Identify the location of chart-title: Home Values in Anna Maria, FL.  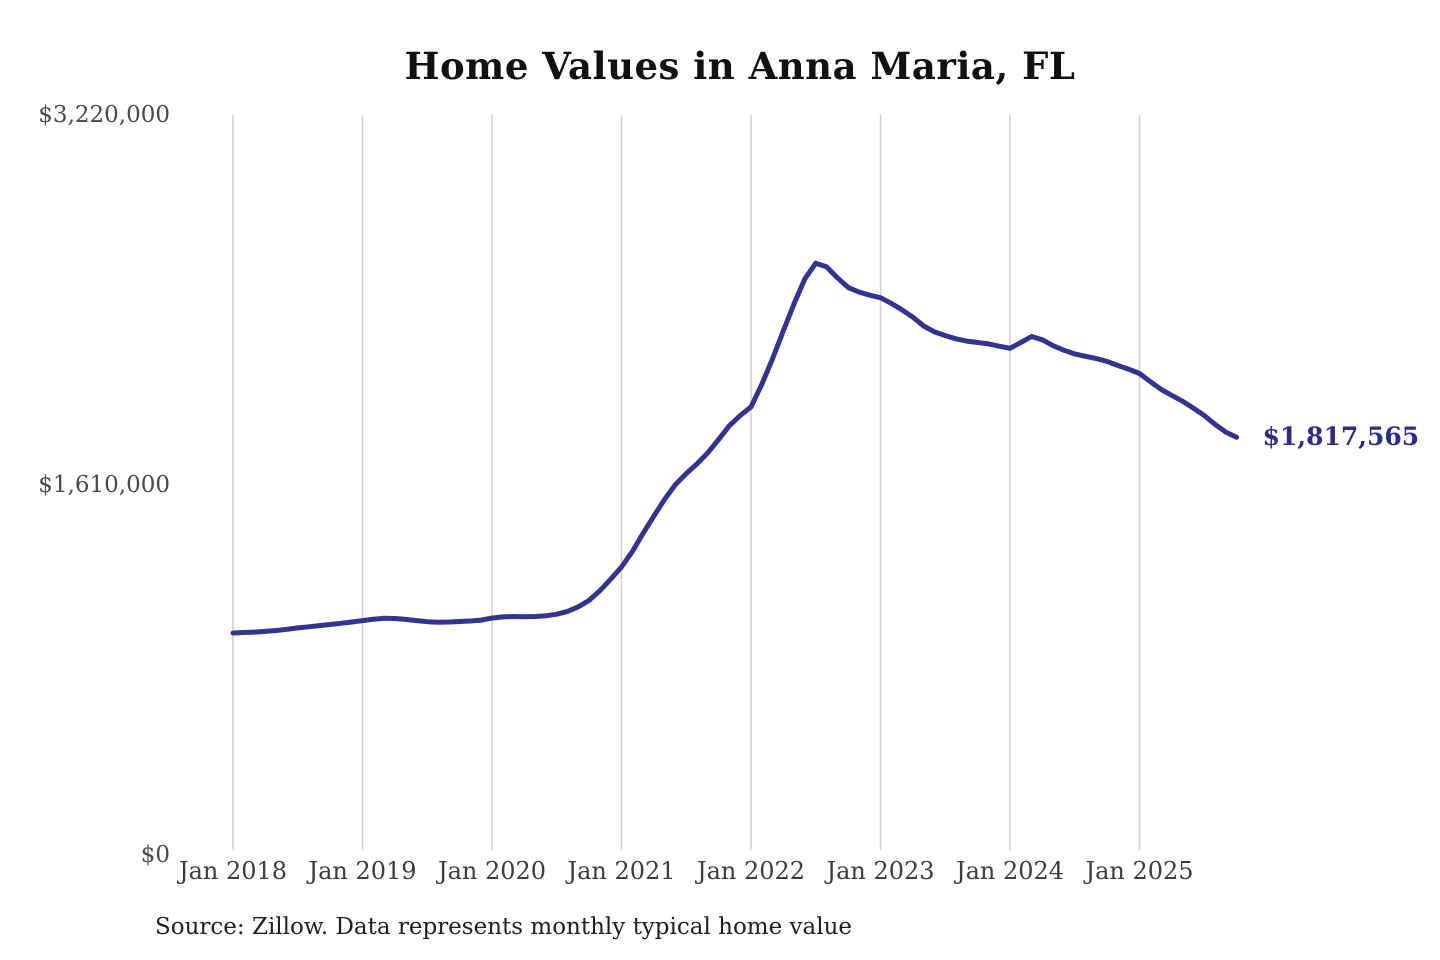
(740, 66).